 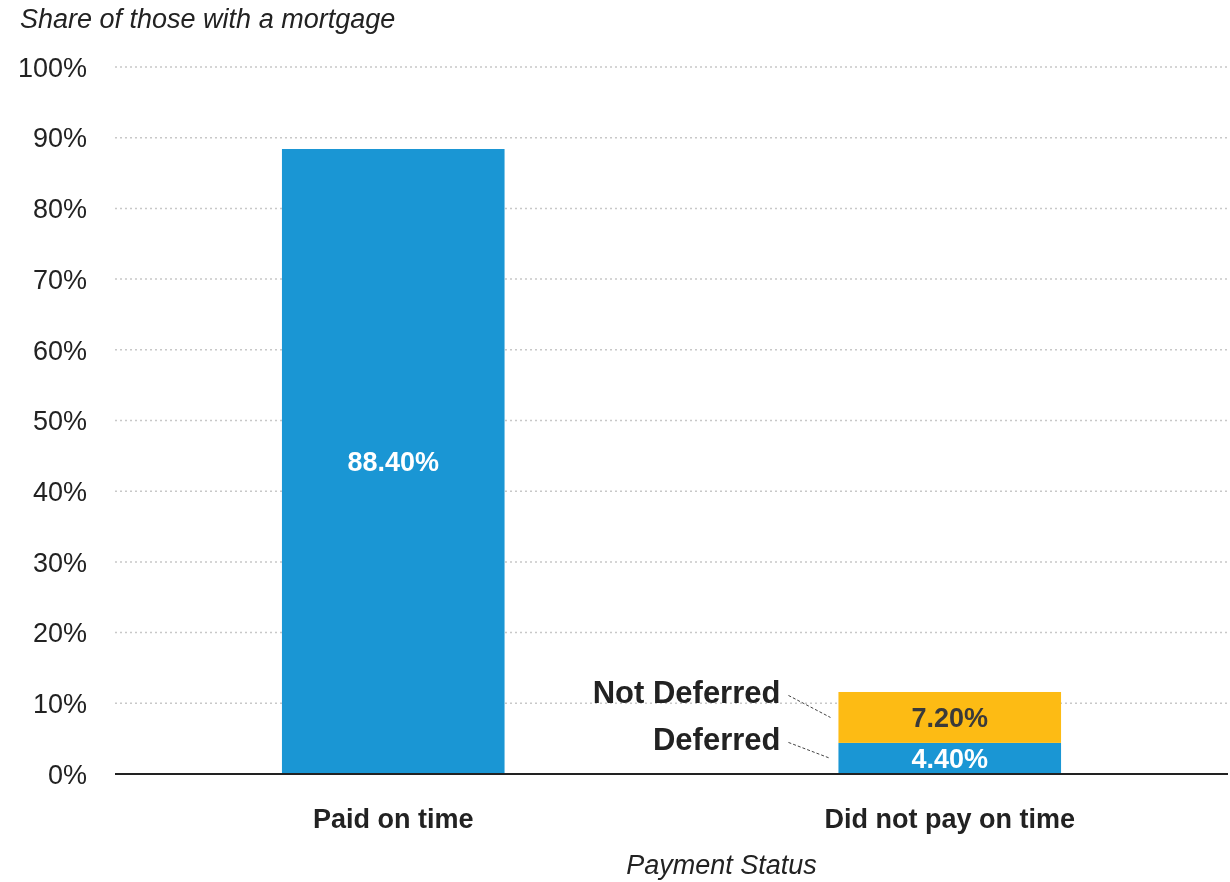 What do you see at coordinates (59, 704) in the screenshot?
I see `y-tick-label: 10%` at bounding box center [59, 704].